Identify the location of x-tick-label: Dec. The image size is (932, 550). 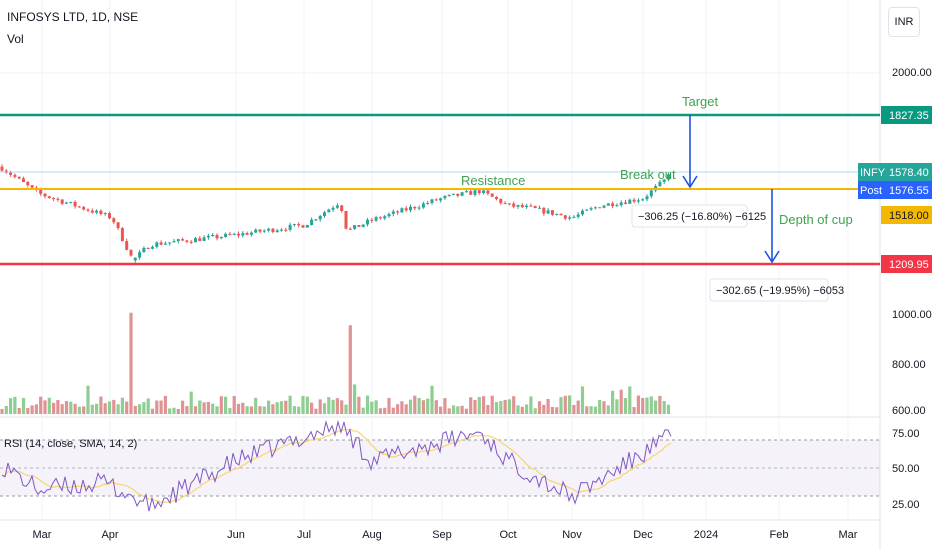
(643, 535).